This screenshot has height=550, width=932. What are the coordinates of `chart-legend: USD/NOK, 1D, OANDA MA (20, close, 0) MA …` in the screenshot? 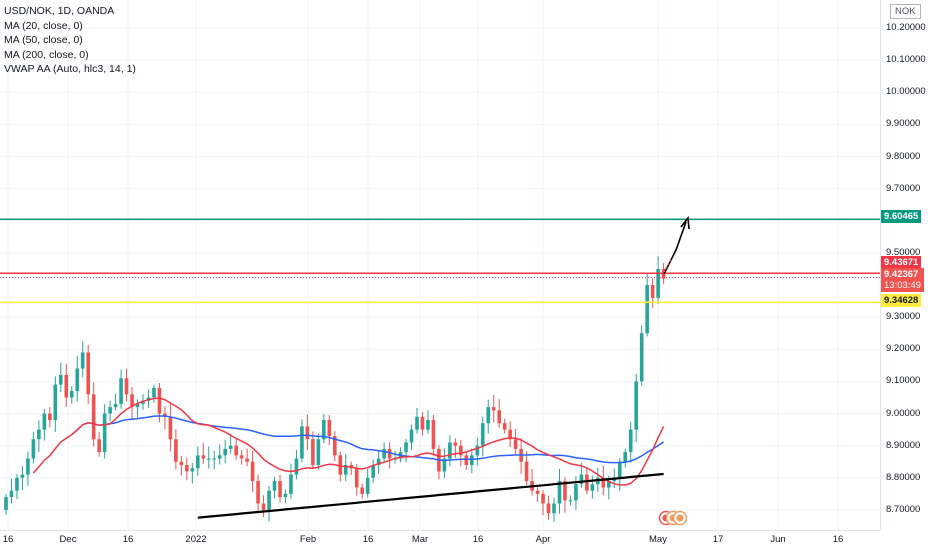 It's located at (70, 40).